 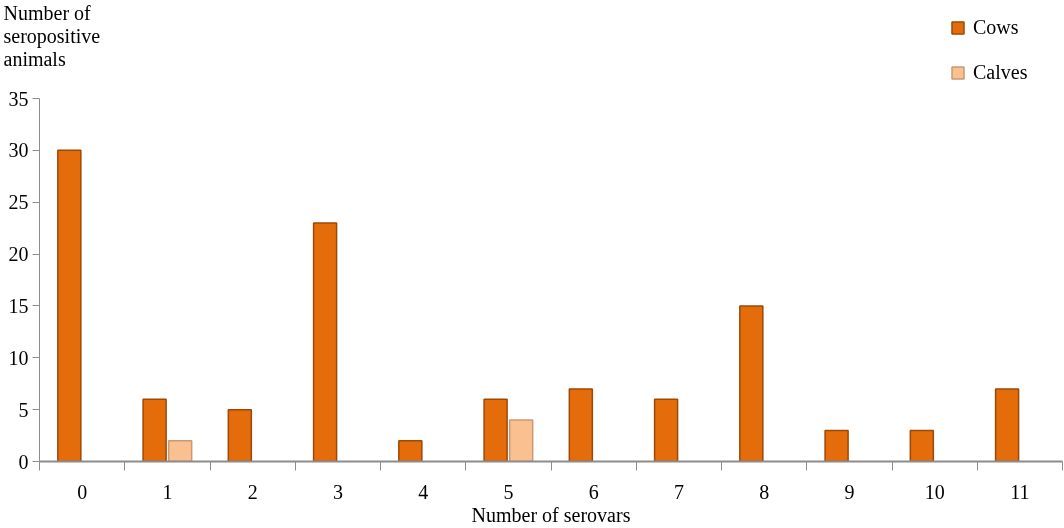 I want to click on y-tick-label: 15, so click(x=18, y=305).